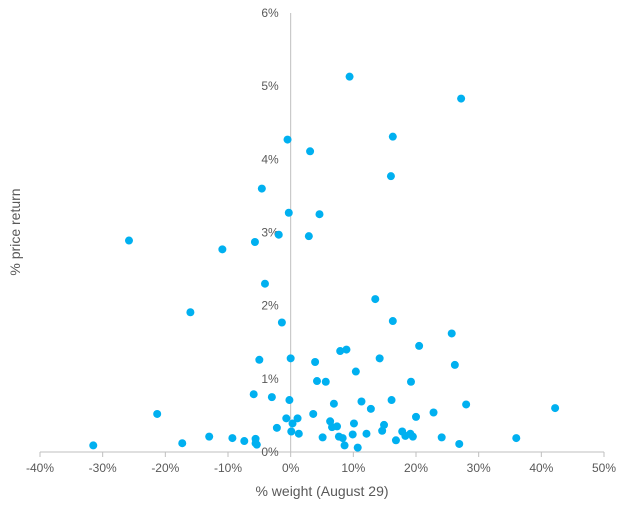  I want to click on x-tick-label: -10%, so click(228, 468).